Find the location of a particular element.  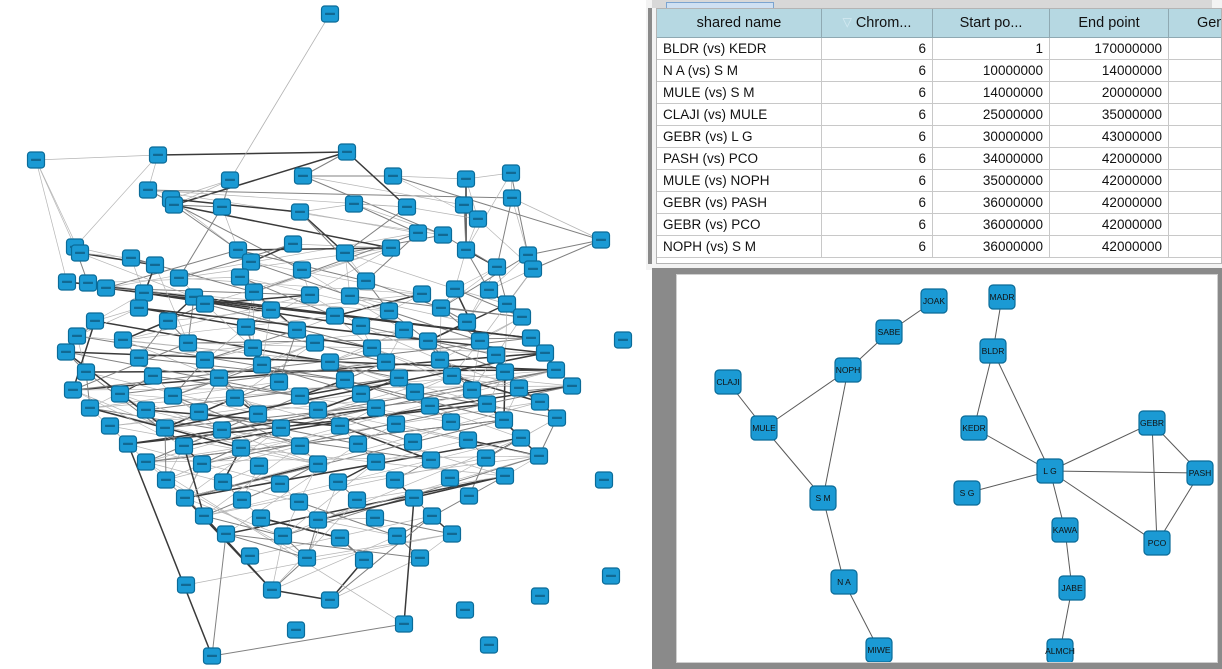

cell-genetic: 16.9 is located at coordinates (1194, 136).